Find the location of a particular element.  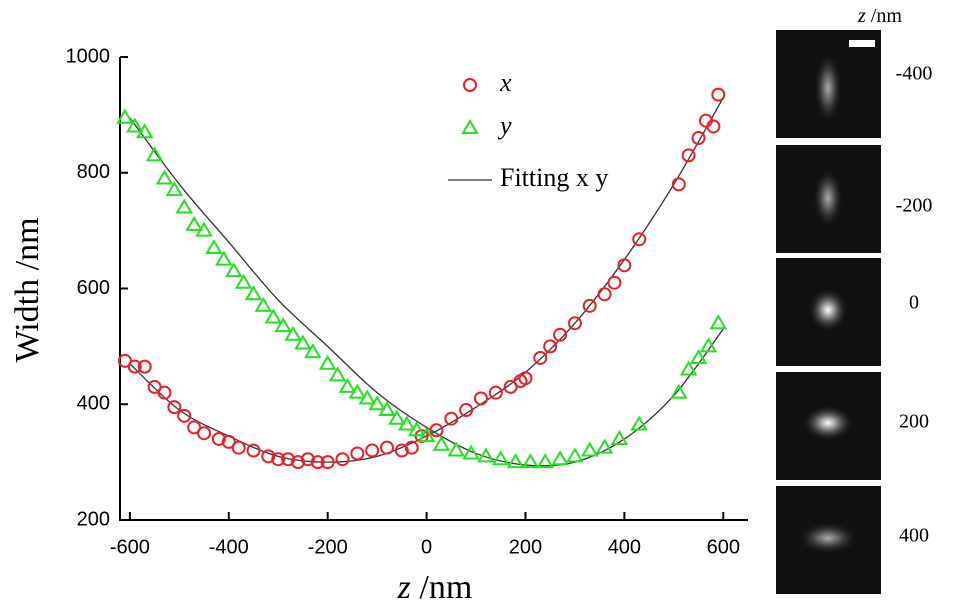

scale-bar is located at coordinates (862, 43).